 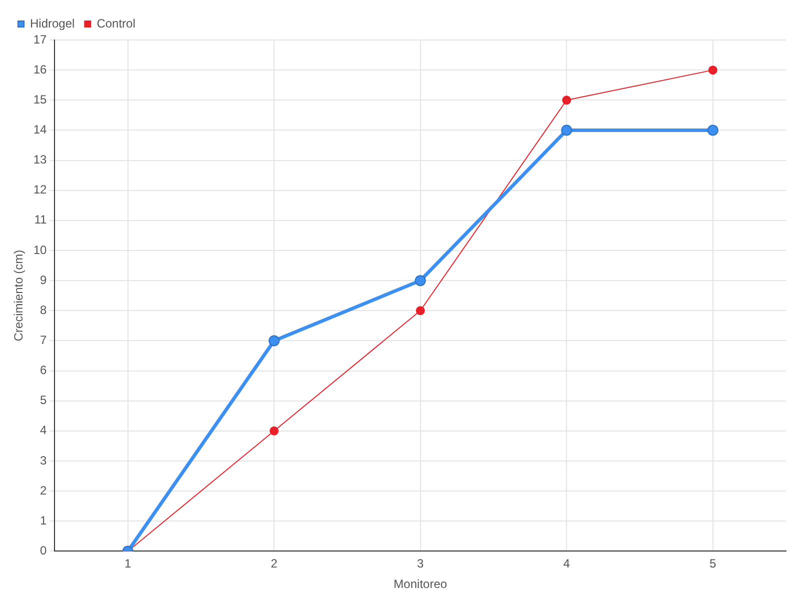 I want to click on y-axis-title: Crecimiento (cm), so click(x=19, y=296).